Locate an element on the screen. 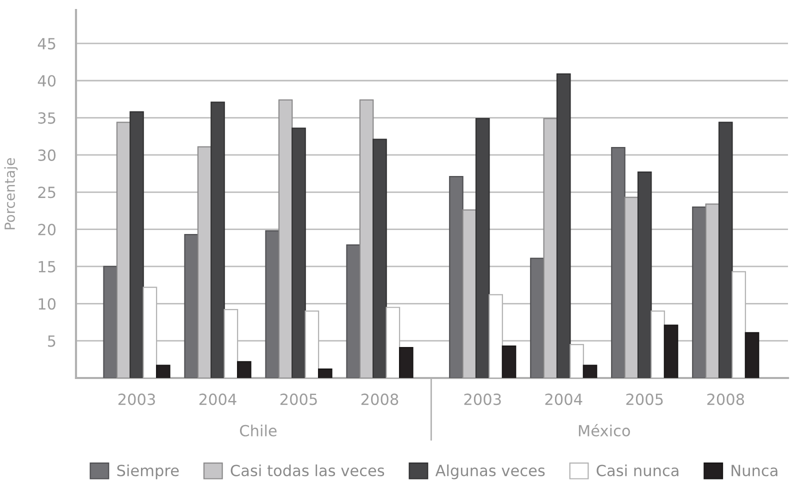 The height and width of the screenshot is (493, 790). text: Chile is located at coordinates (258, 430).